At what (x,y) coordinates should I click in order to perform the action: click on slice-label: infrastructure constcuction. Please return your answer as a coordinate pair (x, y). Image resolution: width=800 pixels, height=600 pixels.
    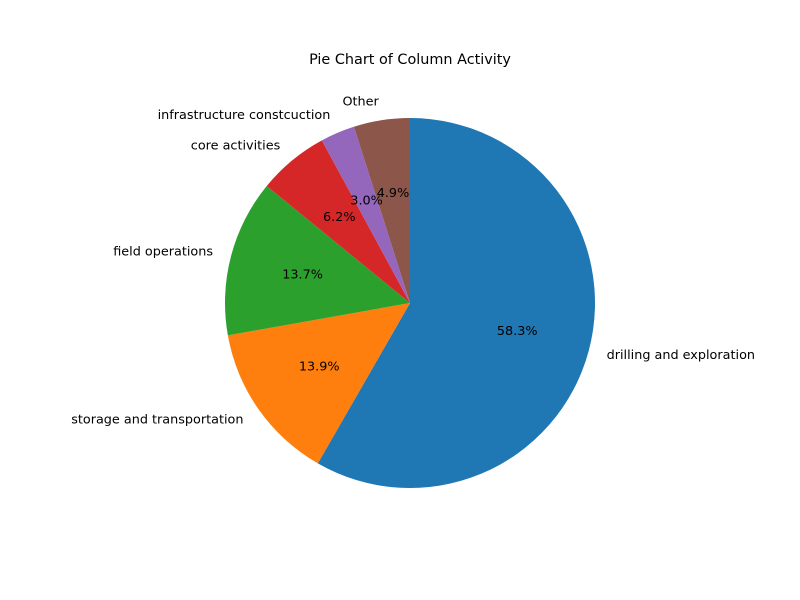
    Looking at the image, I should click on (244, 115).